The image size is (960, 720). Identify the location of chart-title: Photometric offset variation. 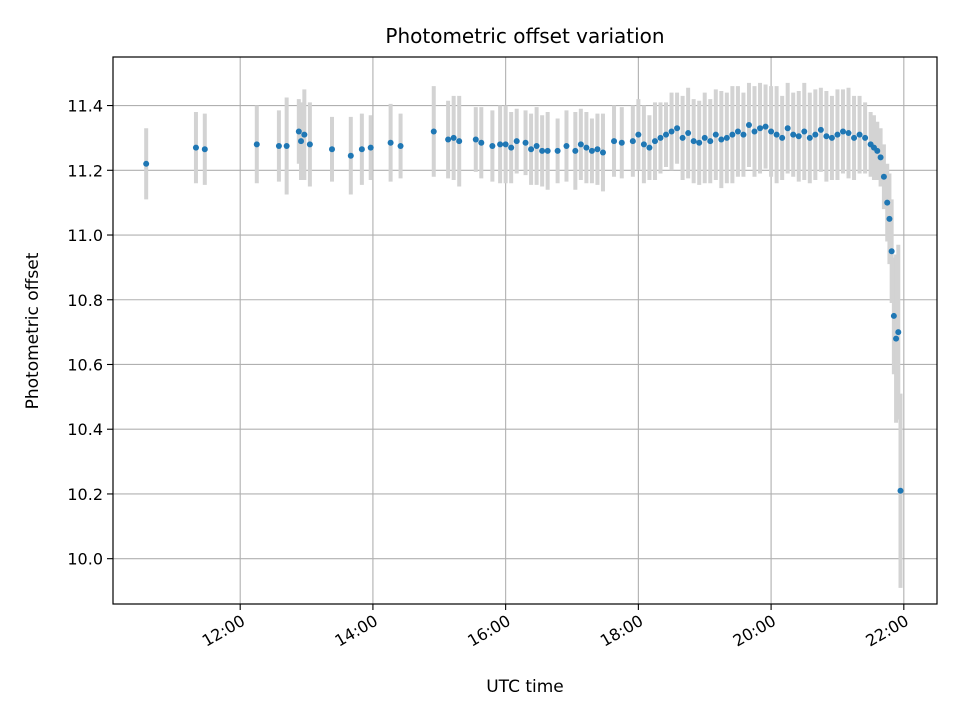
(524, 36).